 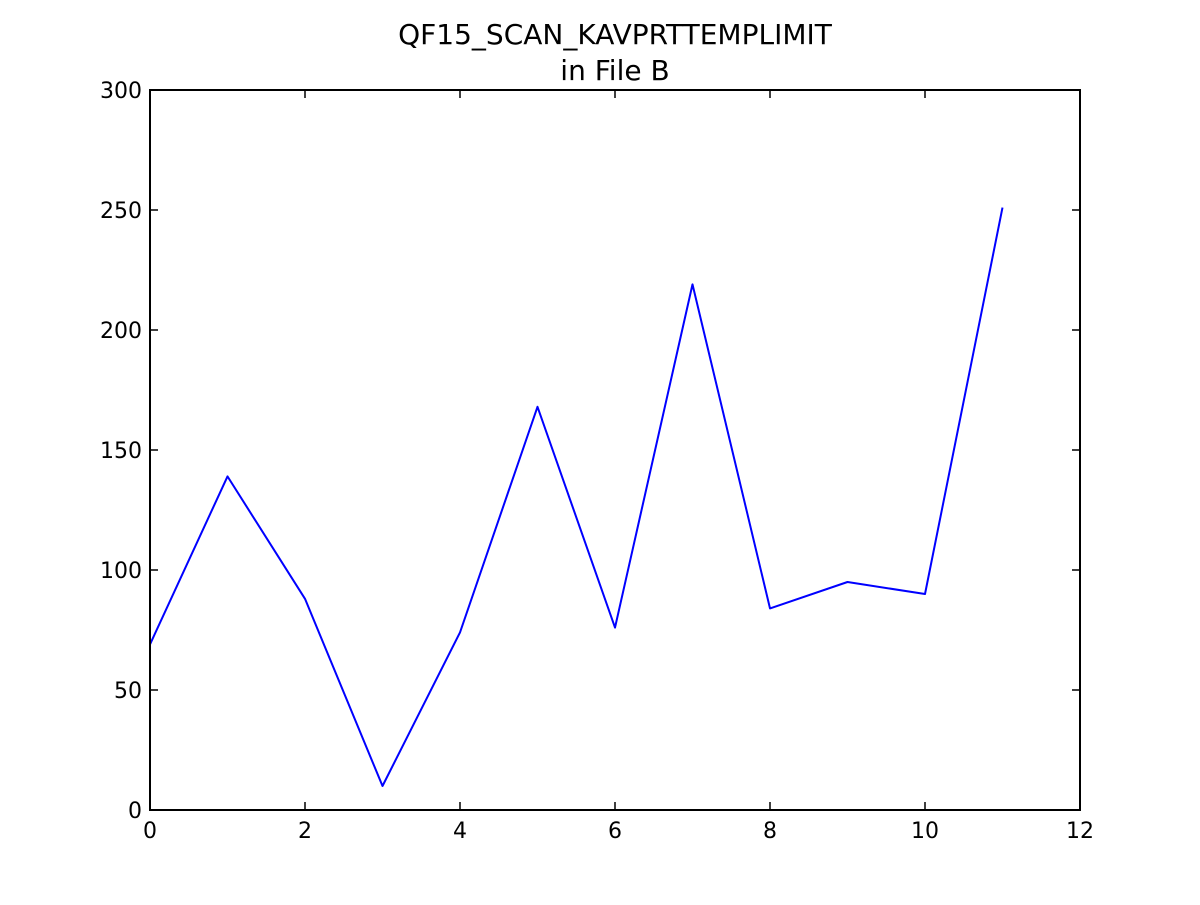 I want to click on x-tick-label: 10, so click(x=925, y=831).